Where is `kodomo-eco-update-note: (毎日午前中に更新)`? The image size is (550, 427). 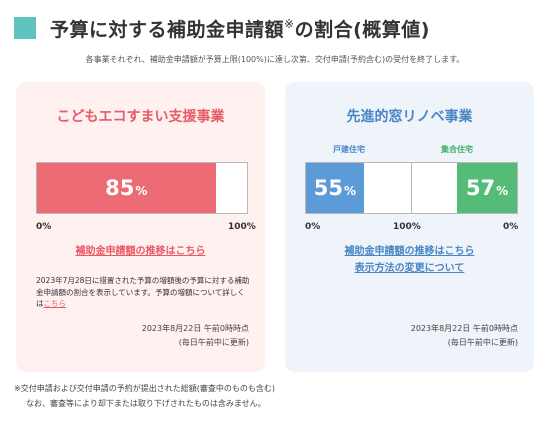
kodomo-eco-update-note: (毎日午前中に更新) is located at coordinates (213, 342).